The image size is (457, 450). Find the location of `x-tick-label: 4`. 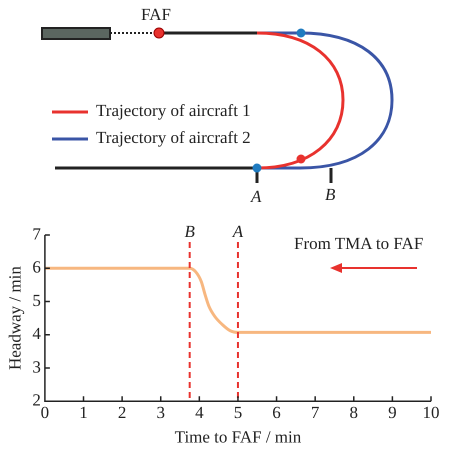

x-tick-label: 4 is located at coordinates (199, 412).